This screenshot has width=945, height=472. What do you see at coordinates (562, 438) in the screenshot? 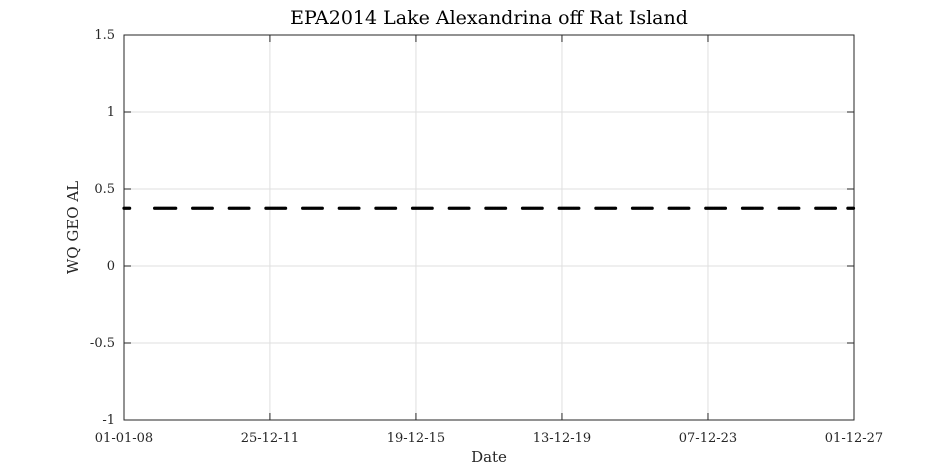
I see `x-tick-label: 13-12-19` at bounding box center [562, 438].